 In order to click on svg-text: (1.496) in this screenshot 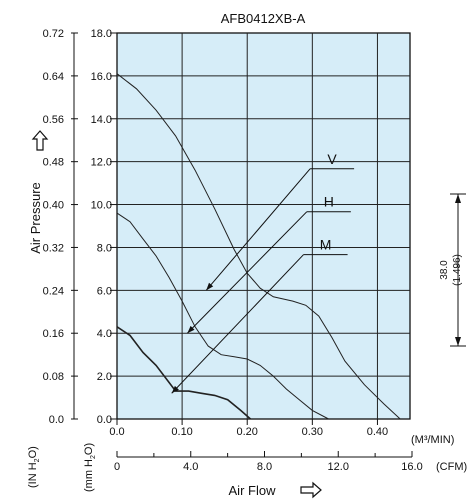, I will do `click(457, 270)`.